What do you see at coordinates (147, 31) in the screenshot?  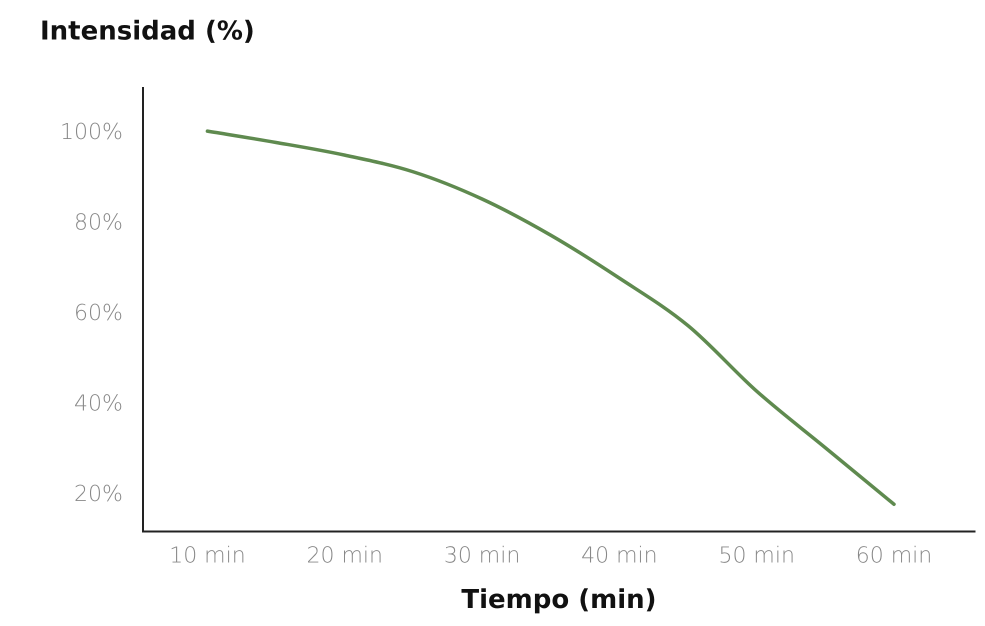 I see `chart-title: Intensidad (%)` at bounding box center [147, 31].